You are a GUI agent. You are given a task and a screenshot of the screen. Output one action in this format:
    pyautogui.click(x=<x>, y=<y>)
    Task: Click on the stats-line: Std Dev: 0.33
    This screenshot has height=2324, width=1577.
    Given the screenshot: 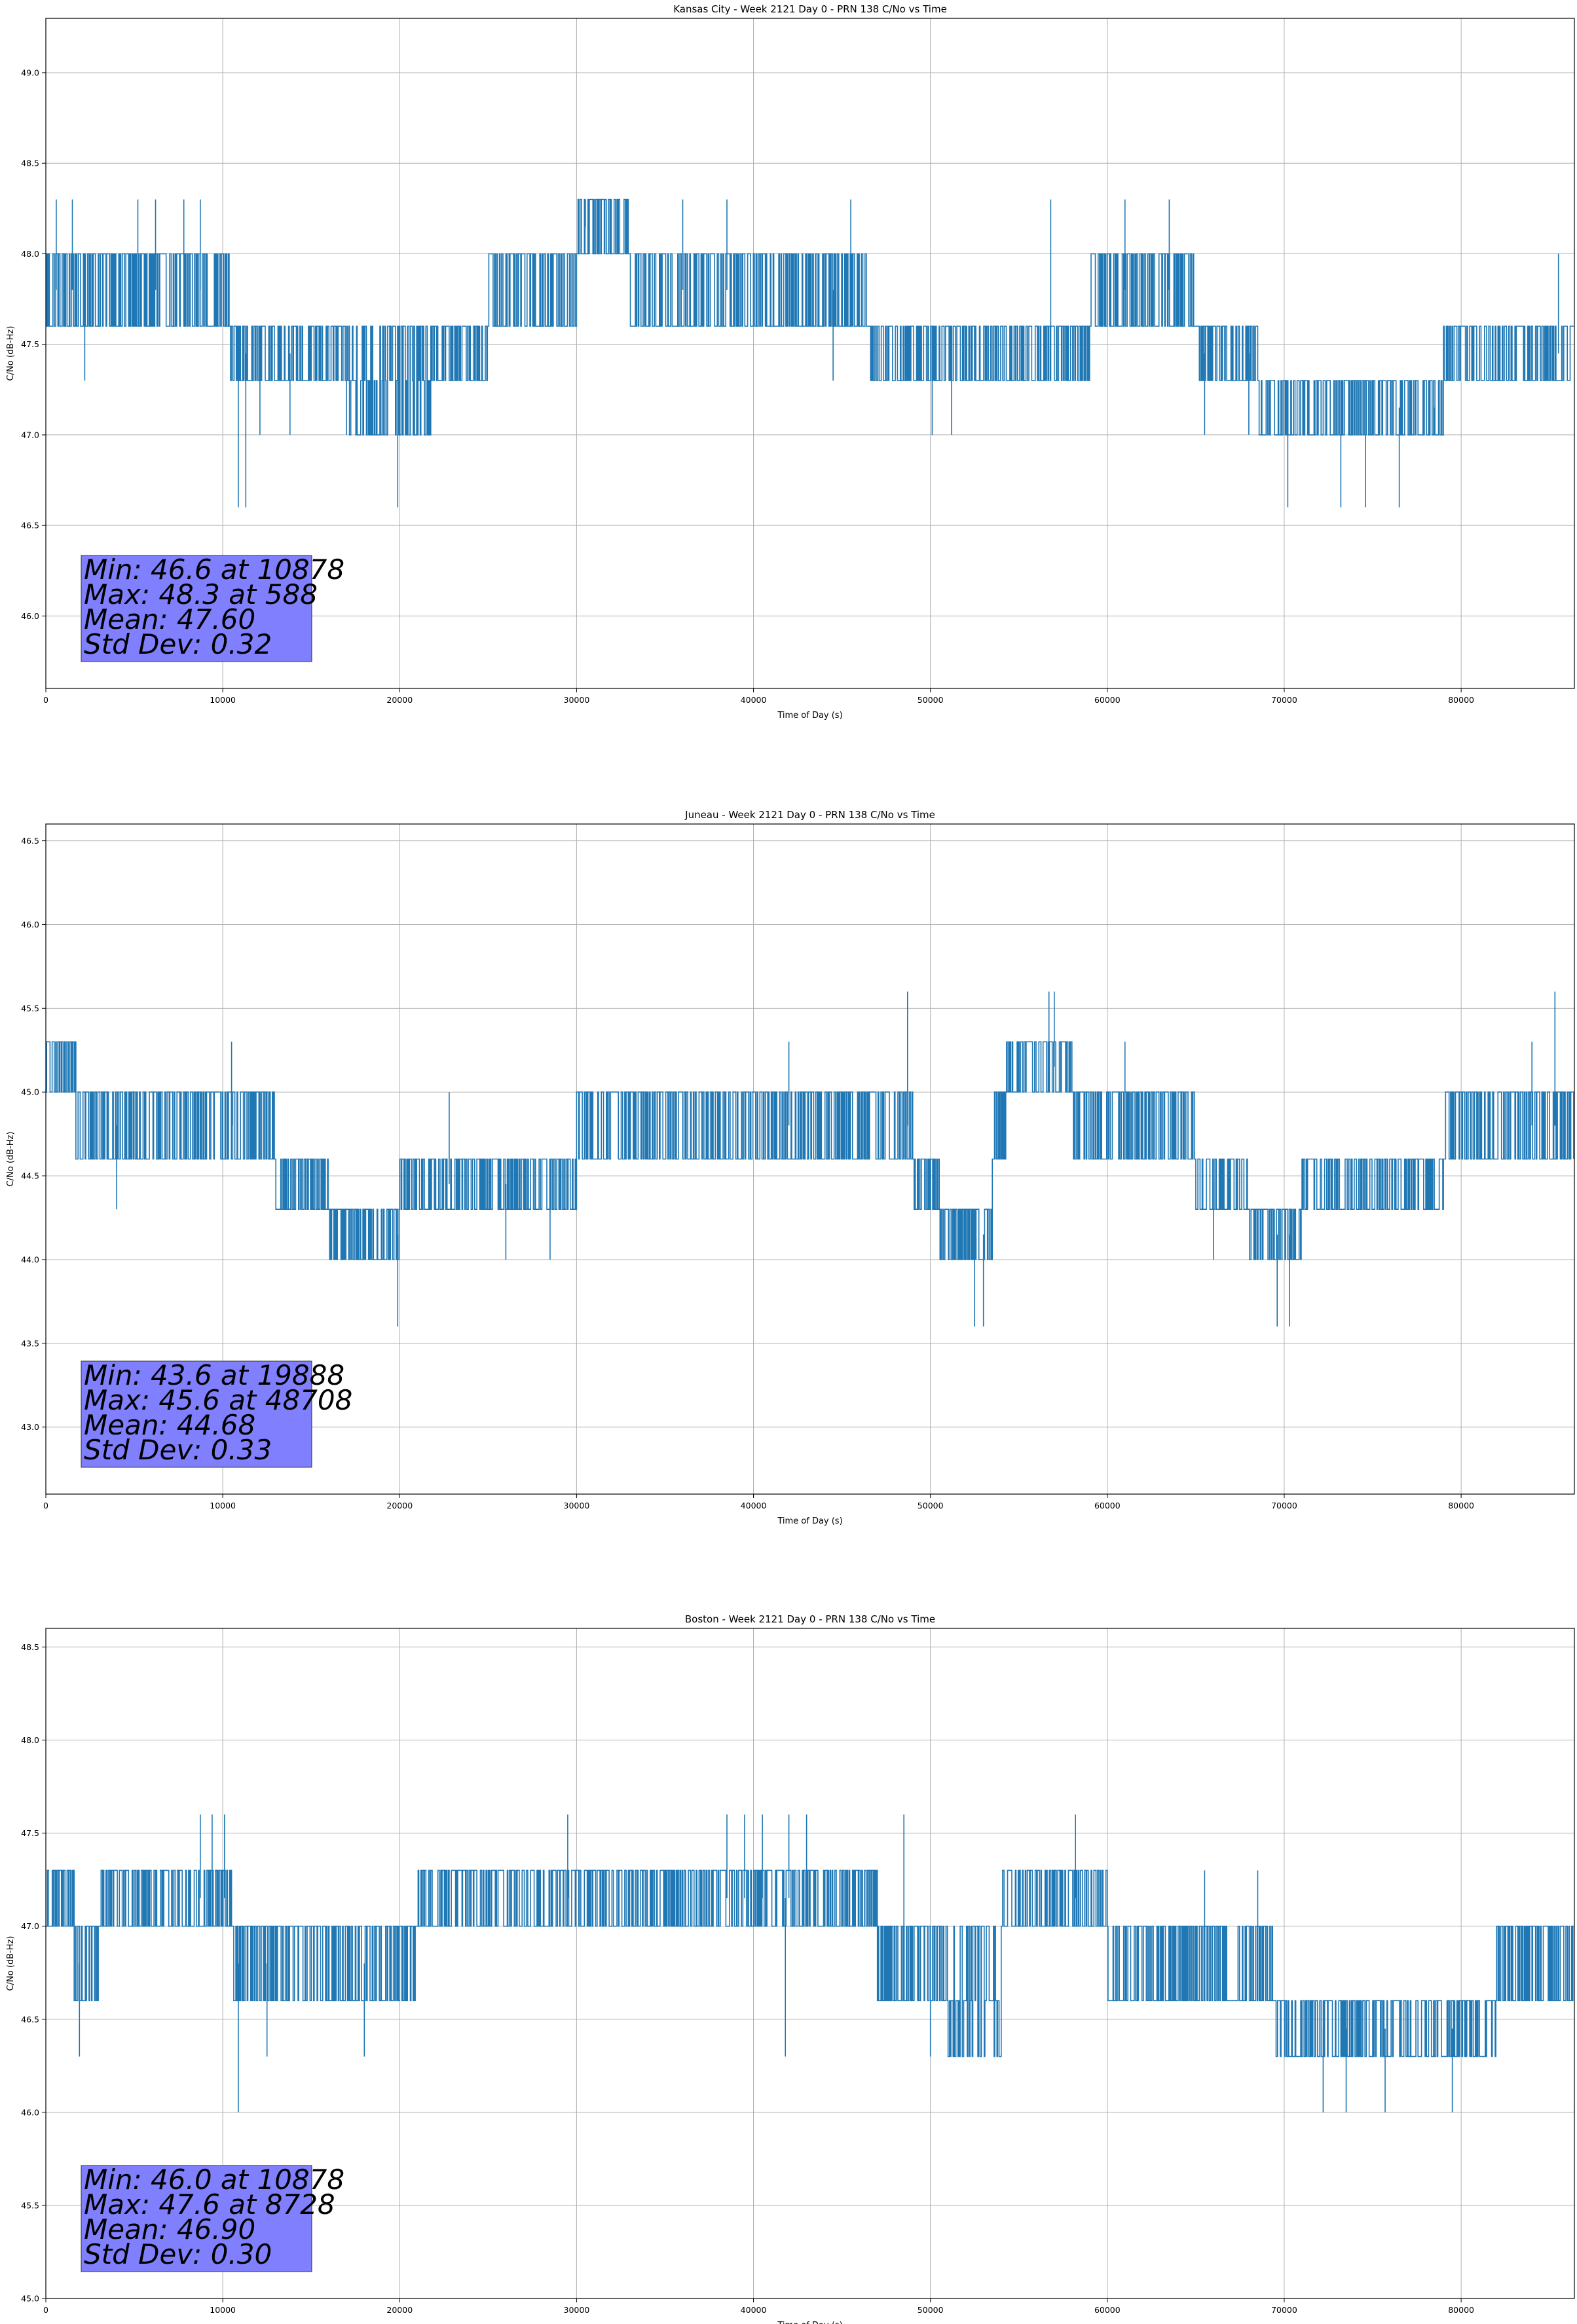 What is the action you would take?
    pyautogui.click(x=178, y=1450)
    